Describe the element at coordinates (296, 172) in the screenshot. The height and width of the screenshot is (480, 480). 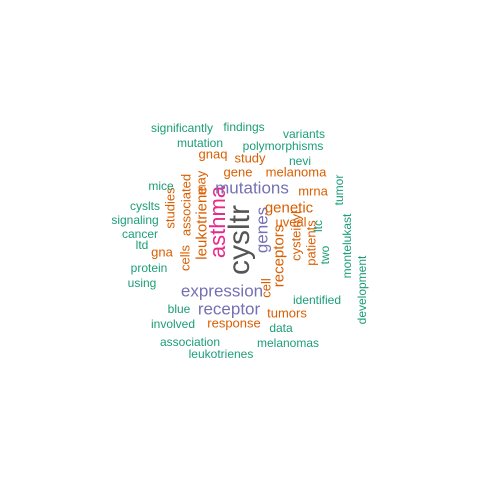
I see `word-melanoma: melanoma` at that location.